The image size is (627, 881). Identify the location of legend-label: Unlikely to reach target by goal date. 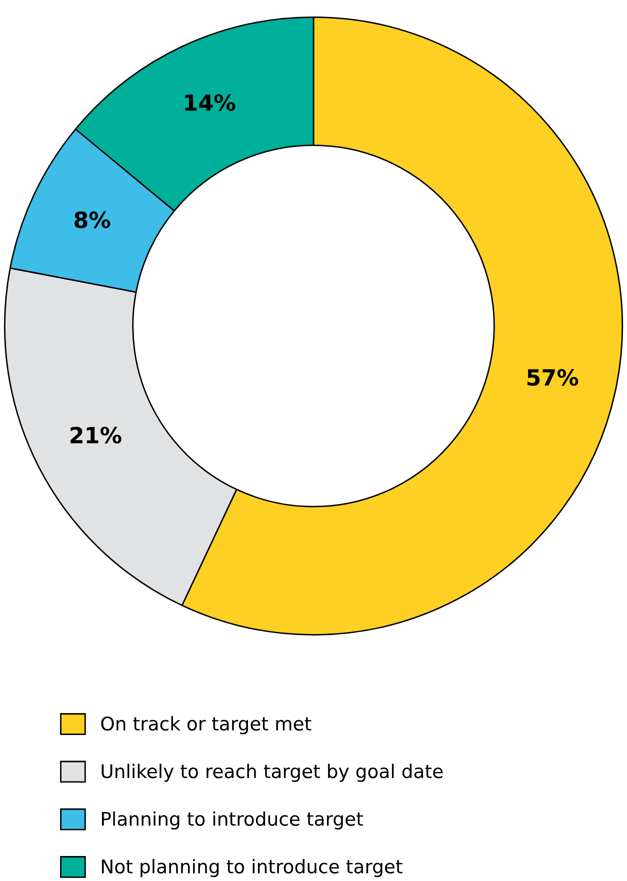
(272, 773).